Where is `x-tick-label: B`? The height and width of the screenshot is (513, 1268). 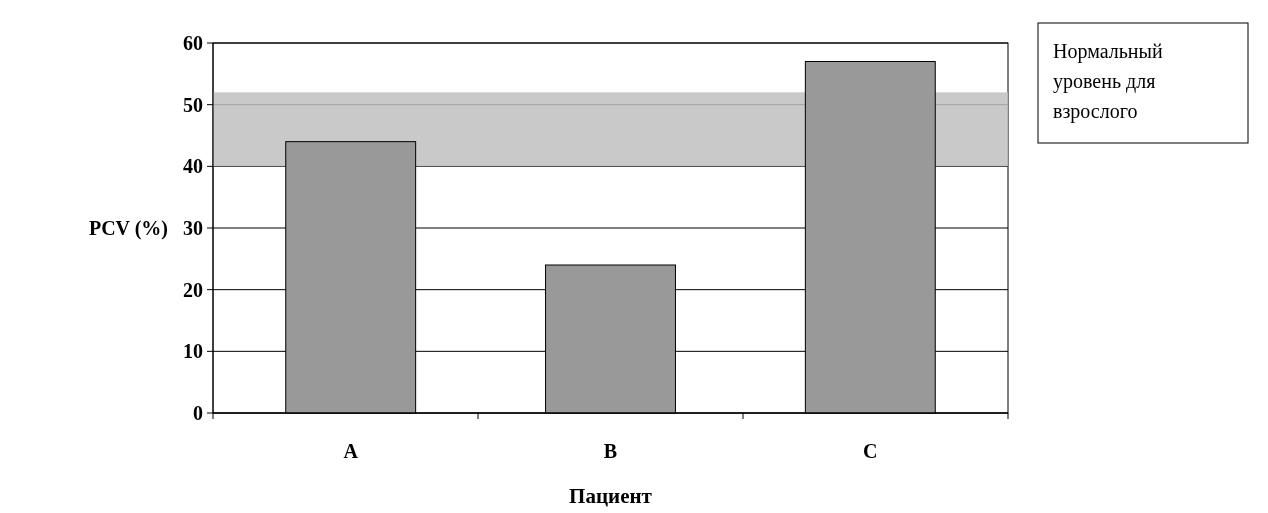 x-tick-label: B is located at coordinates (610, 451).